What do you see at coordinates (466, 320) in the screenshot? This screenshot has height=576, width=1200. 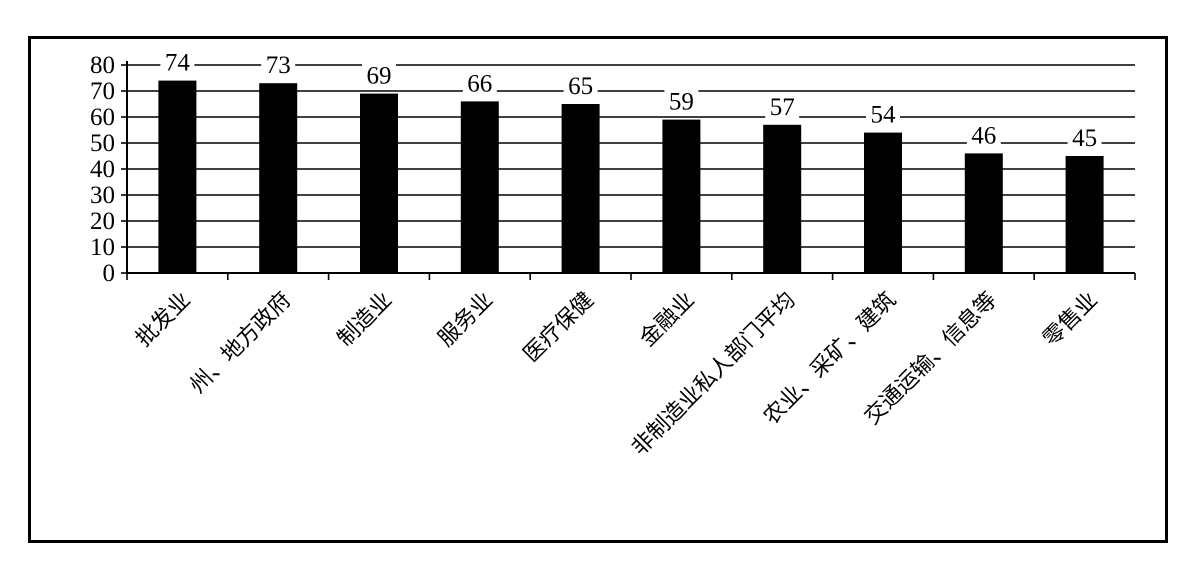 I see `x-category-label: 服务业` at bounding box center [466, 320].